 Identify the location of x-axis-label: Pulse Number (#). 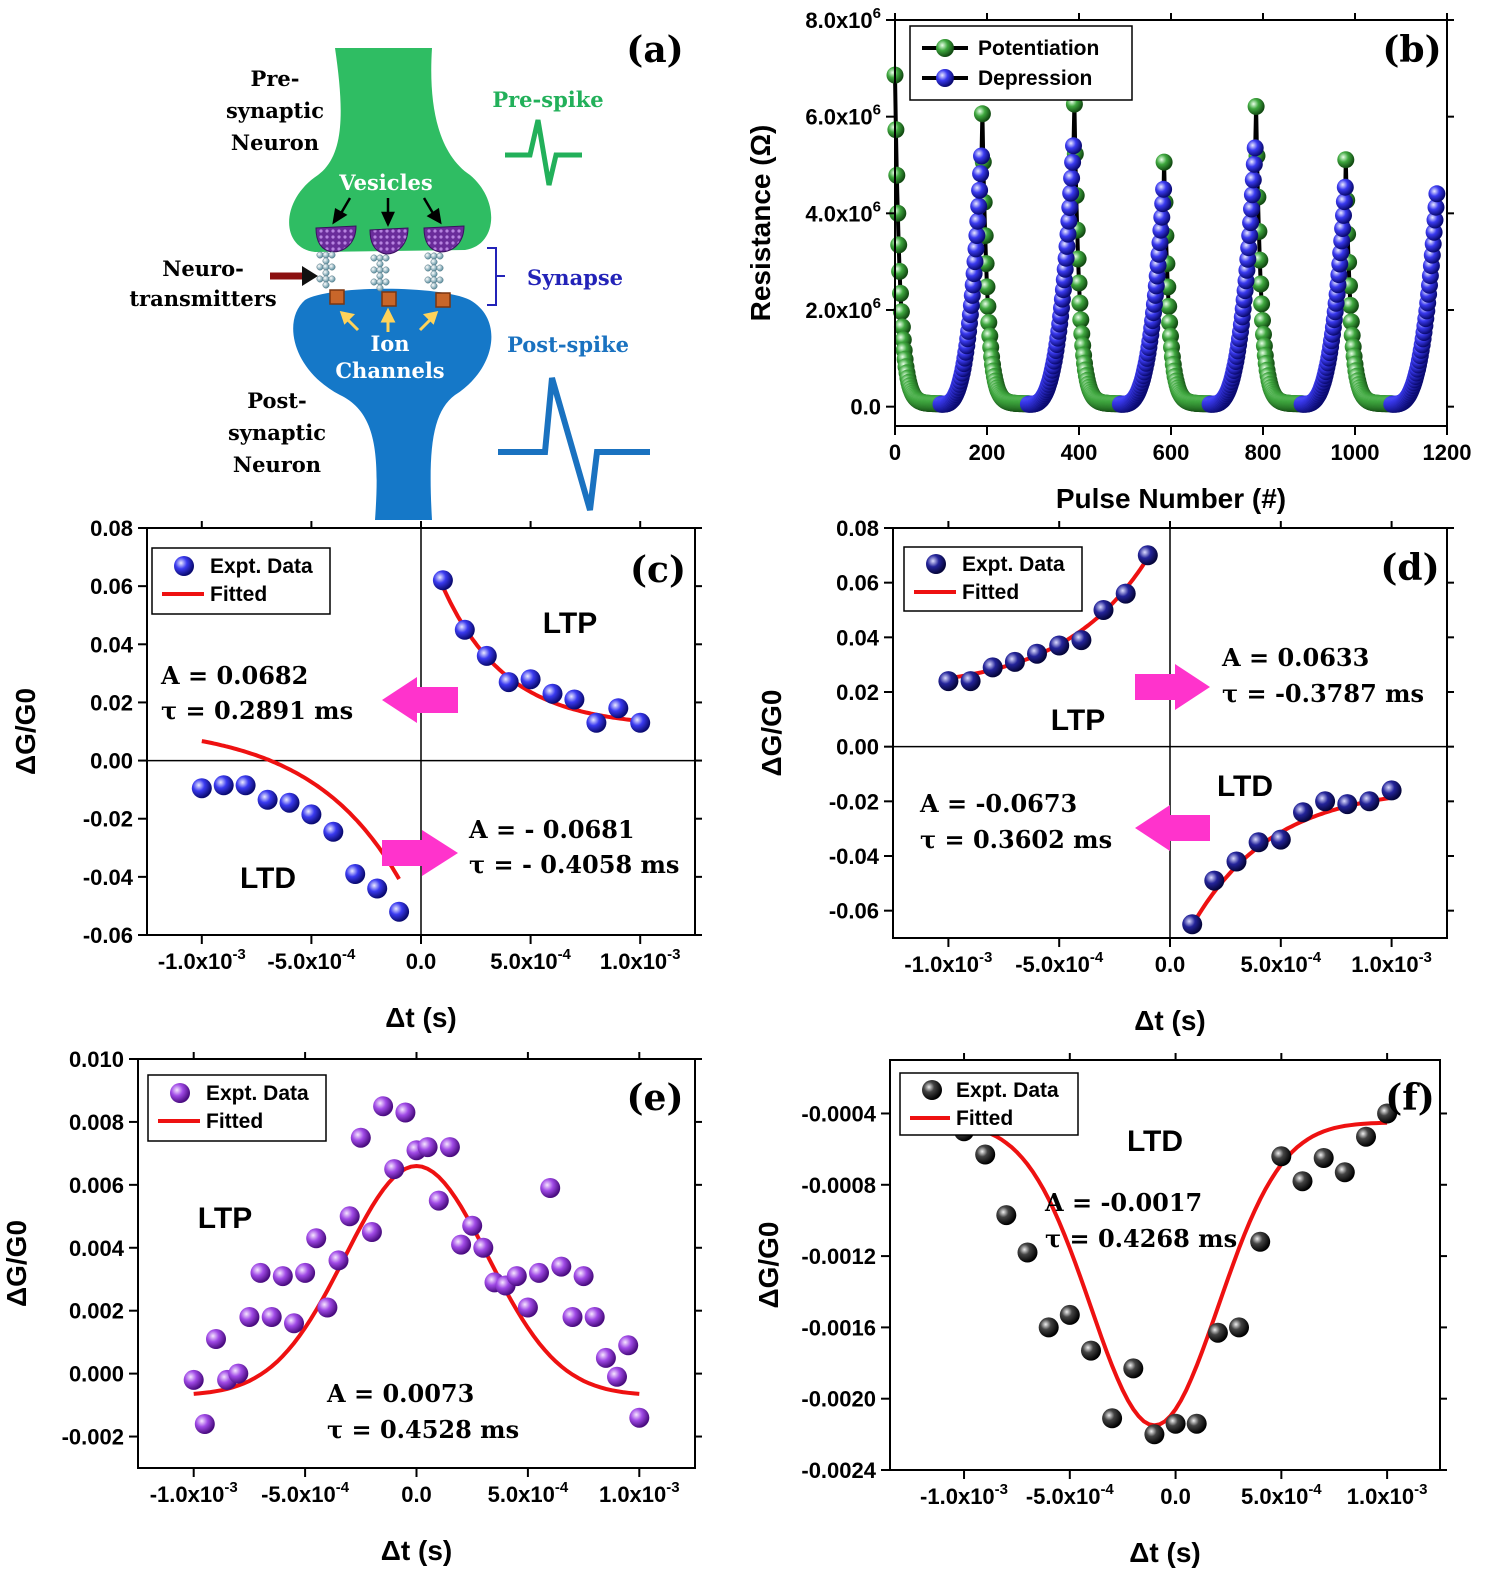
(1171, 498).